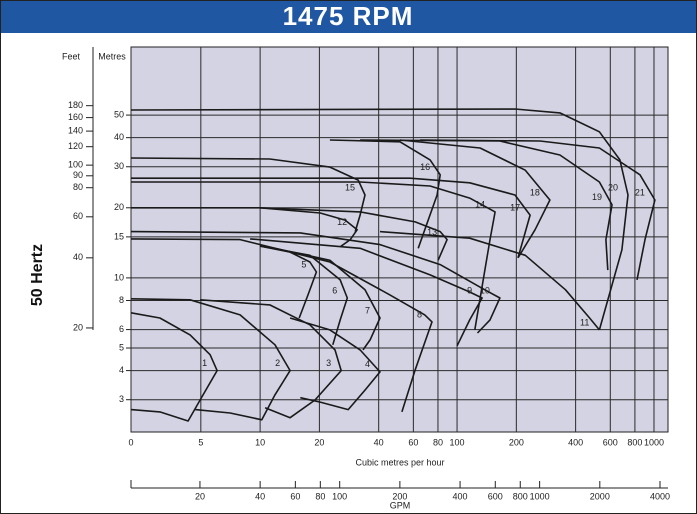 This screenshot has height=514, width=697. Describe the element at coordinates (78, 187) in the screenshot. I see `y2-tick-label: 80` at that location.